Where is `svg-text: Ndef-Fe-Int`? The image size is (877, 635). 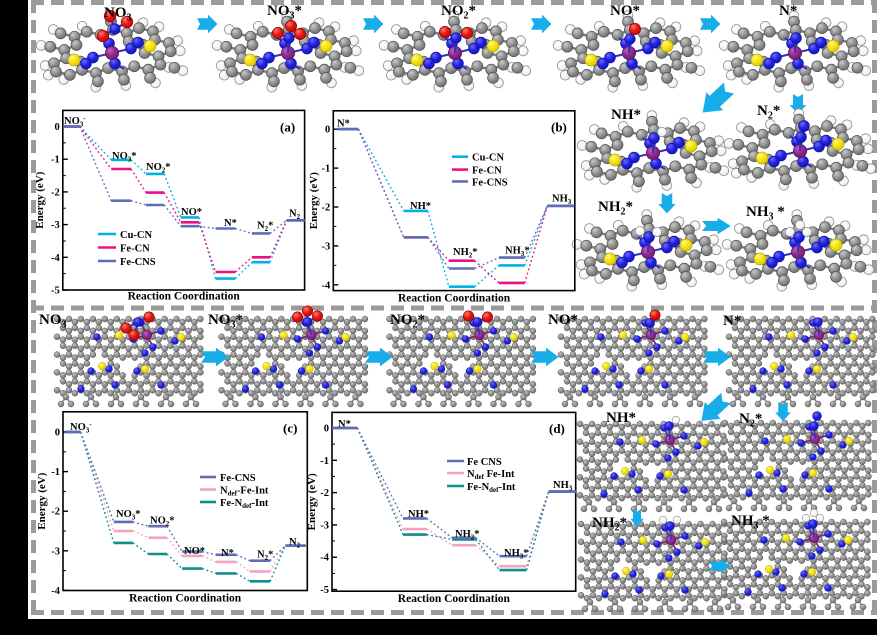
svg-text: Ndef-Fe-Int is located at coordinates (244, 491).